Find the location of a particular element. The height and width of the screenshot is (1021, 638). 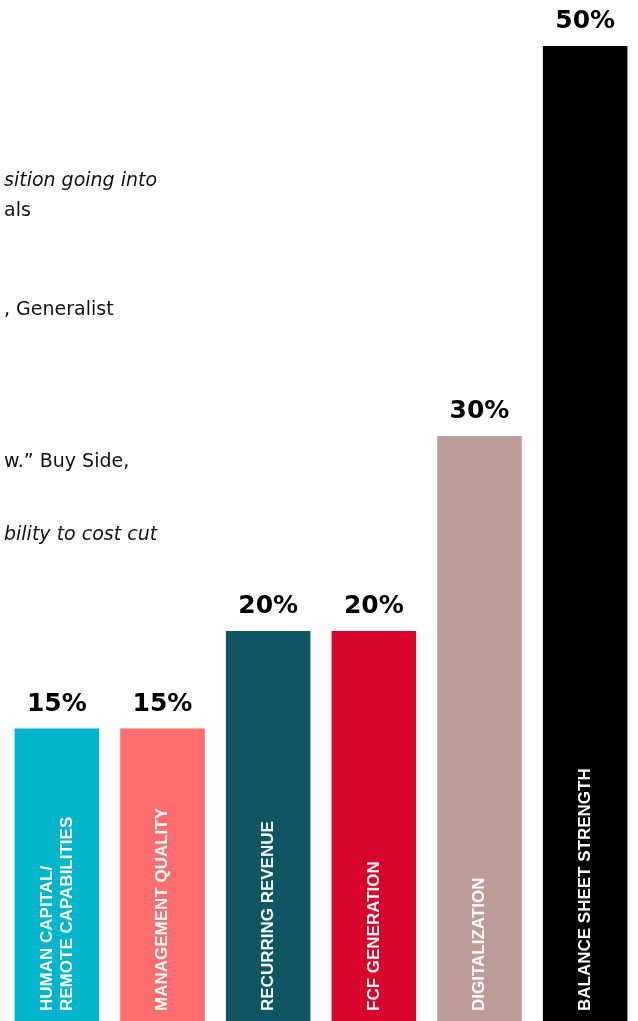

x-tick-label: HUMAN CAPITAL/ REMOTE CAPABILITIES is located at coordinates (56, 913).